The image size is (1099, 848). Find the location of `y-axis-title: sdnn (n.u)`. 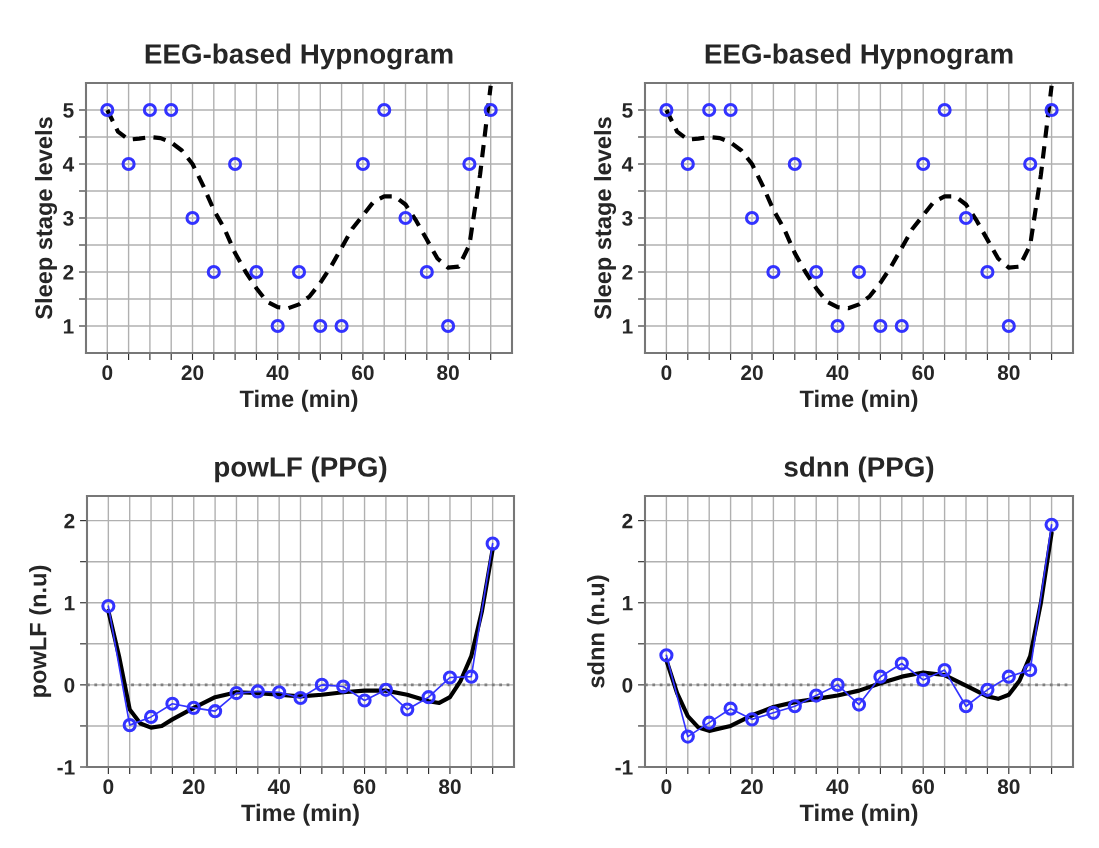

y-axis-title: sdnn (n.u) is located at coordinates (598, 631).